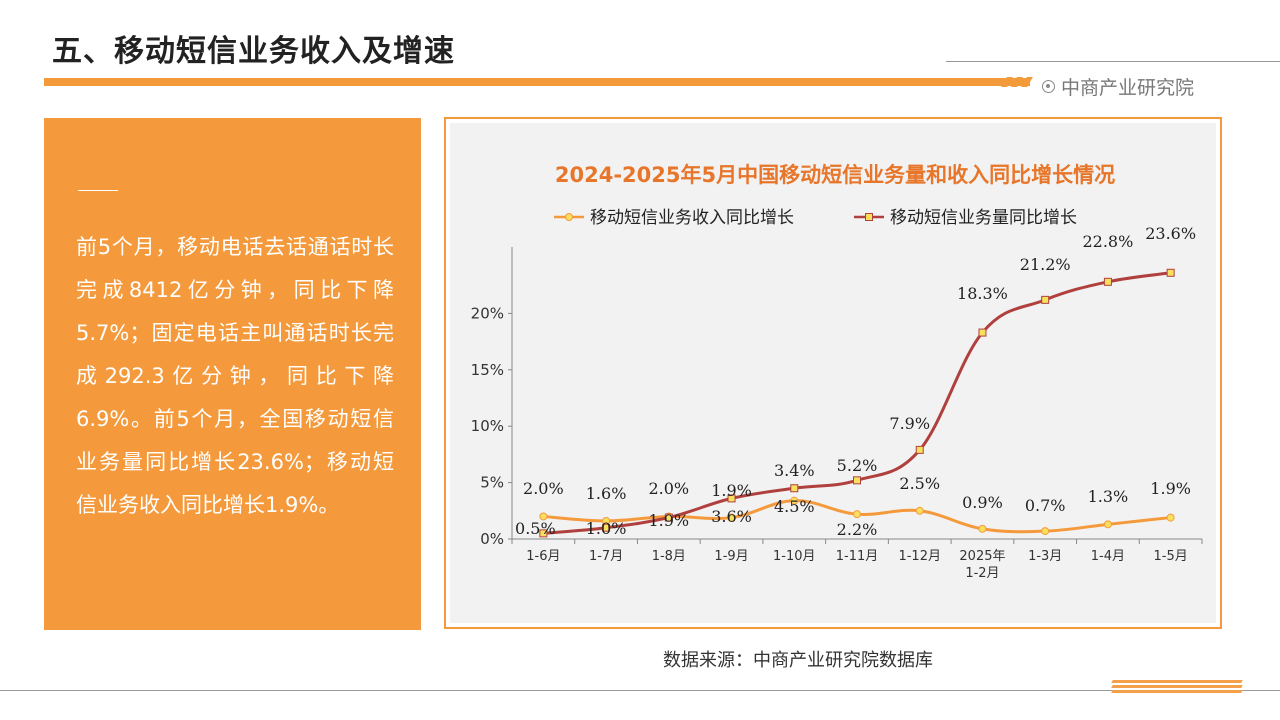 The width and height of the screenshot is (1280, 720). I want to click on header-stripes, so click(1017, 82).